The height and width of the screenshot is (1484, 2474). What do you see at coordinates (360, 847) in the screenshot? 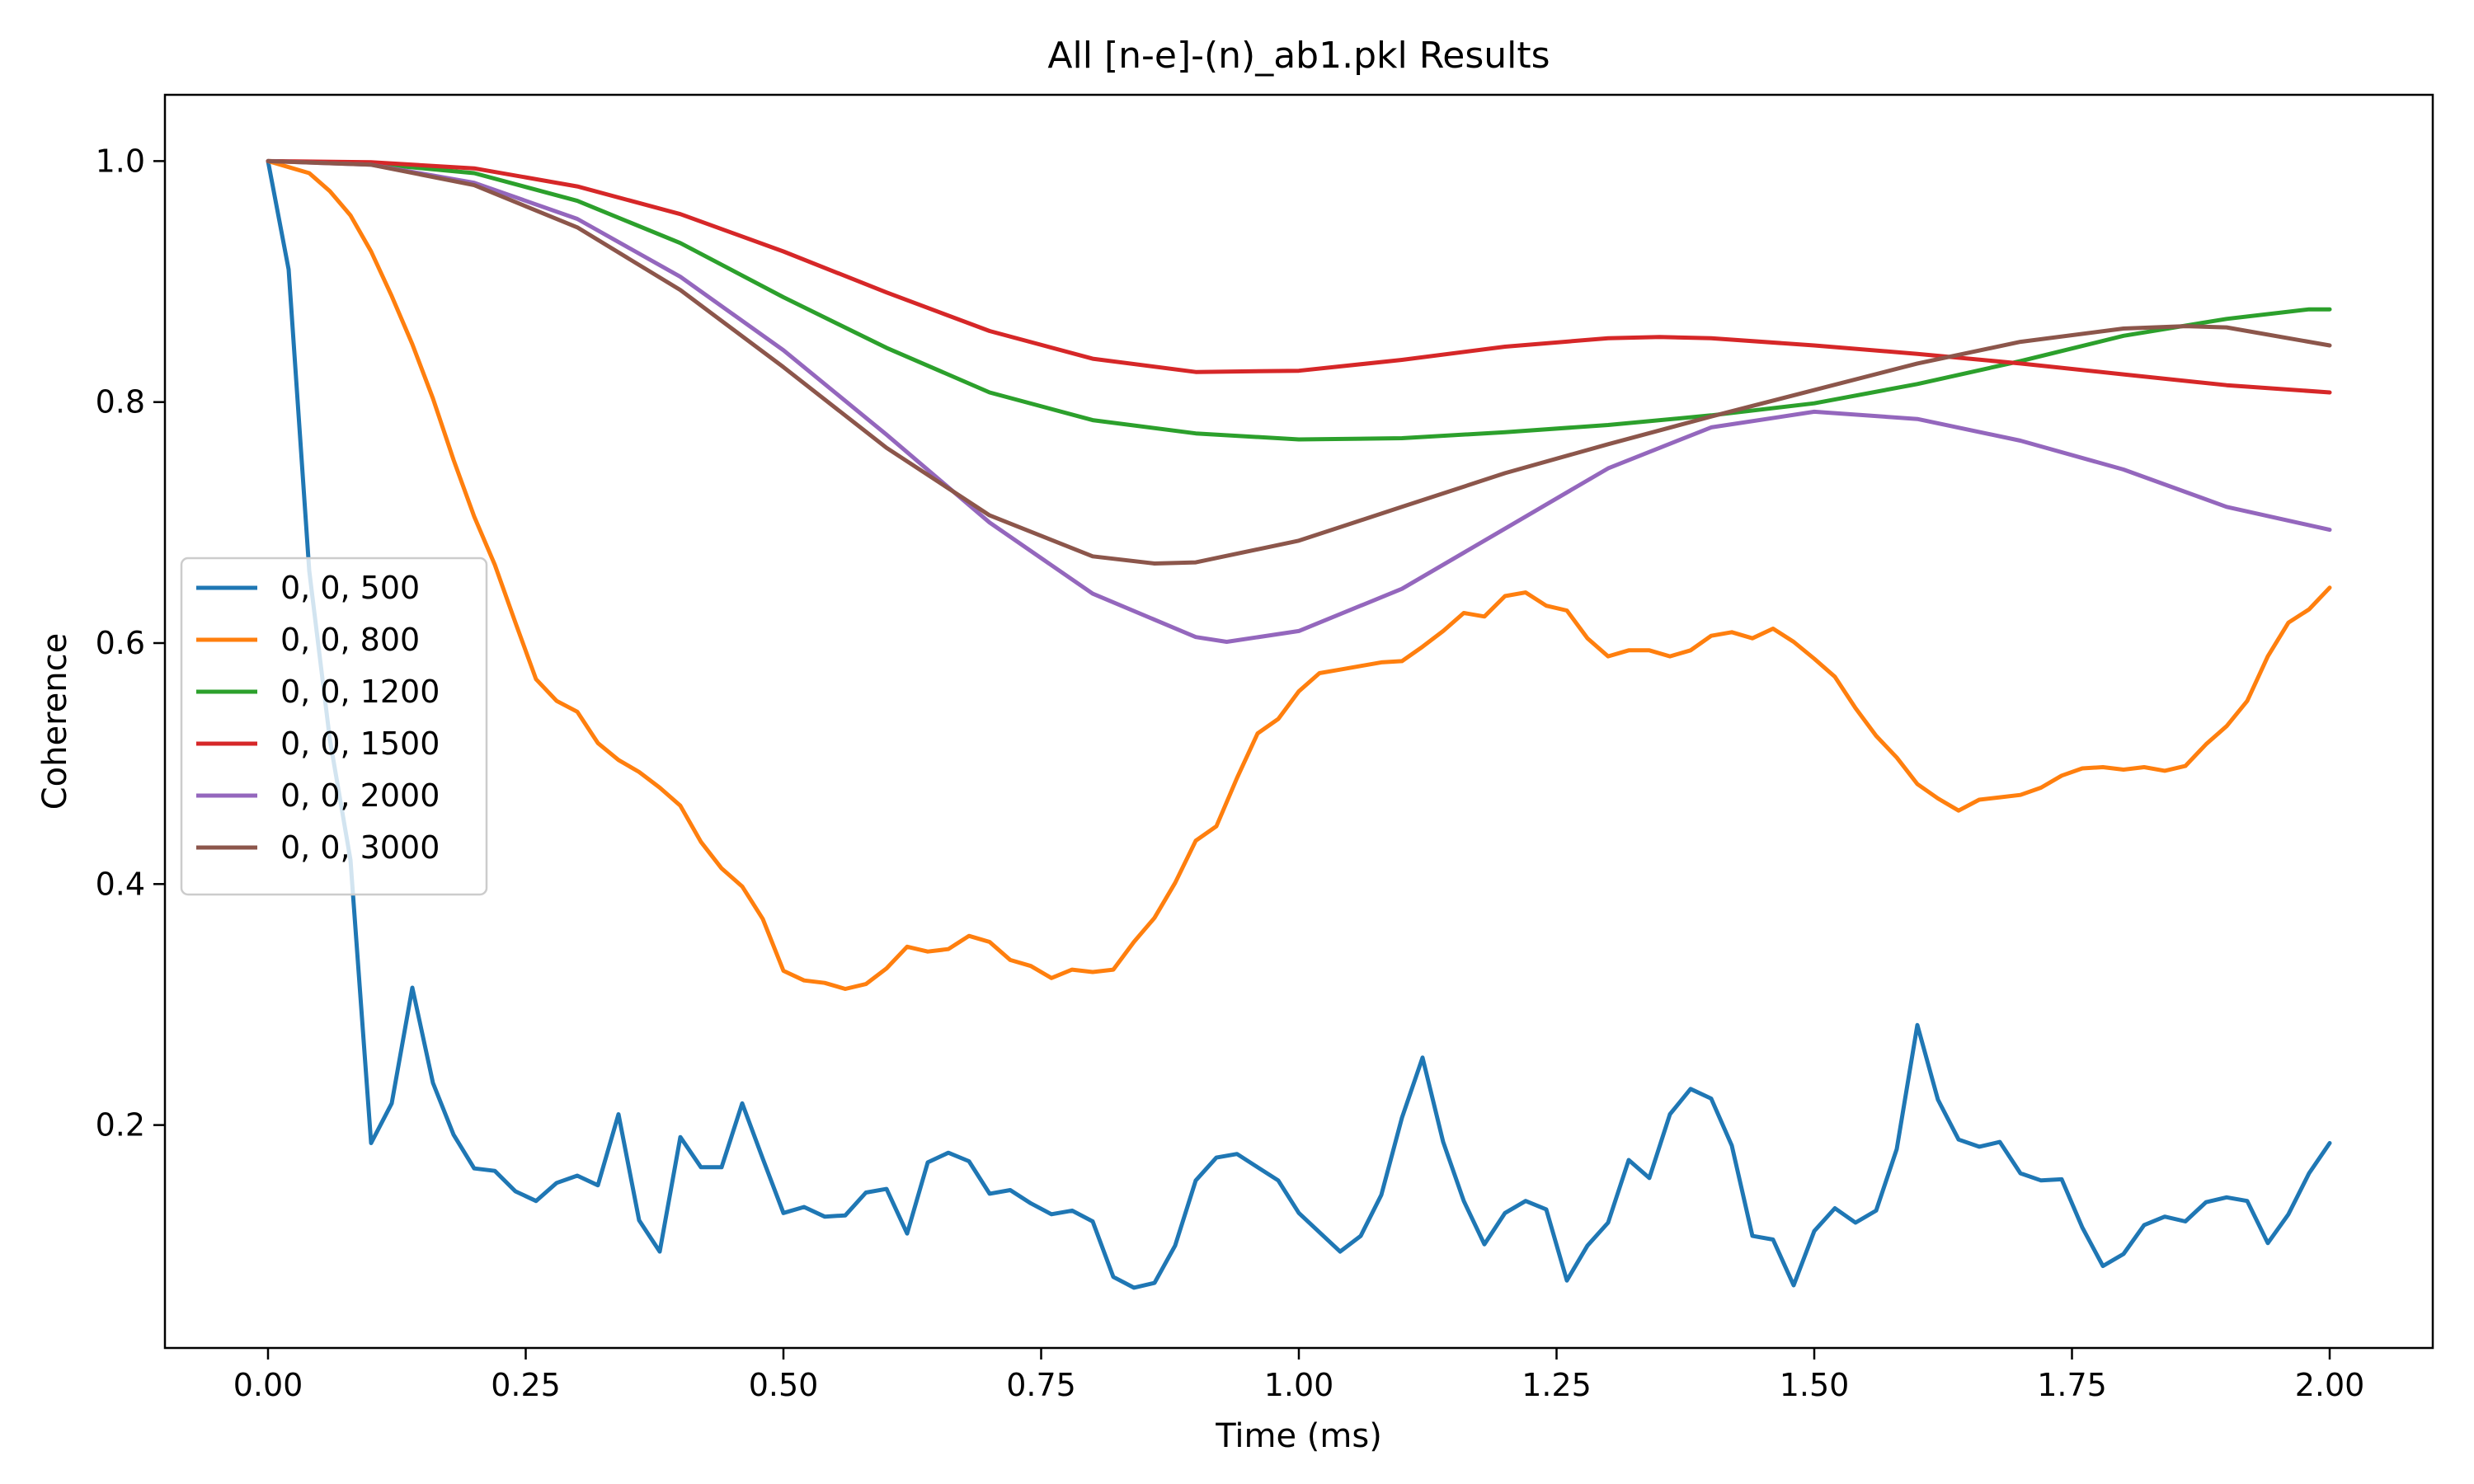
I see `legend-entry-label: 0, 0, 3000` at bounding box center [360, 847].